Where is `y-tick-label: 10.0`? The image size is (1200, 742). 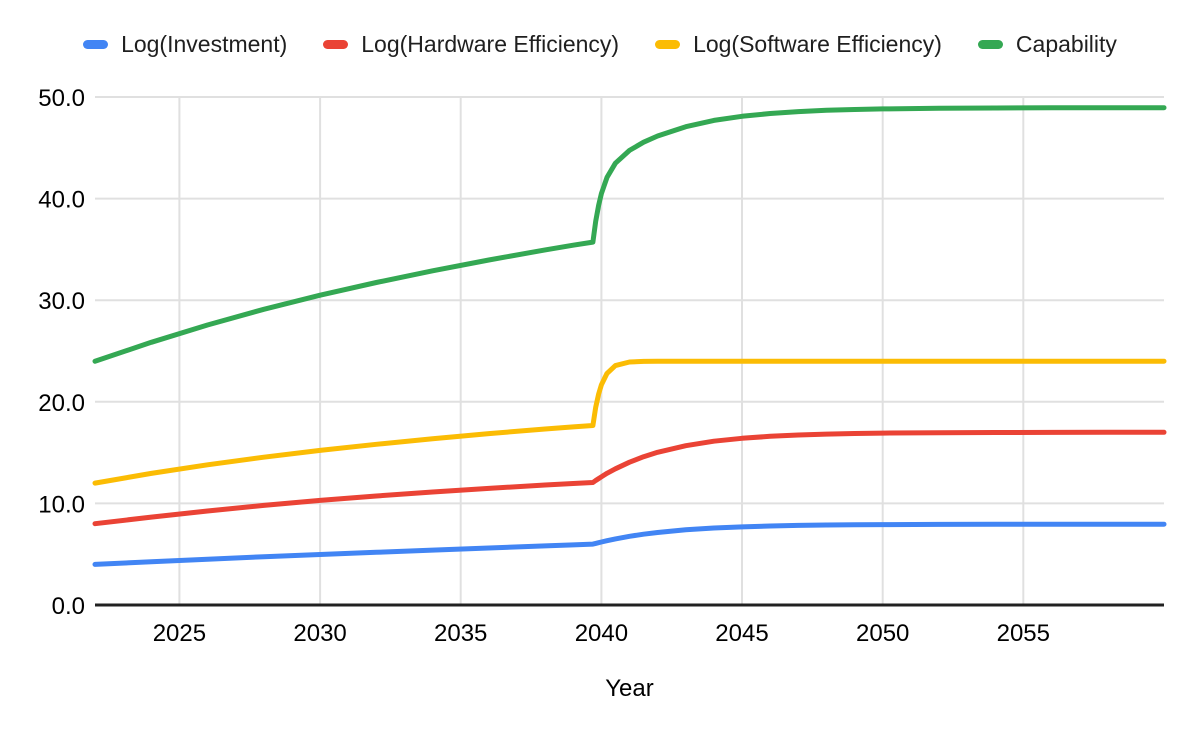 y-tick-label: 10.0 is located at coordinates (61, 504).